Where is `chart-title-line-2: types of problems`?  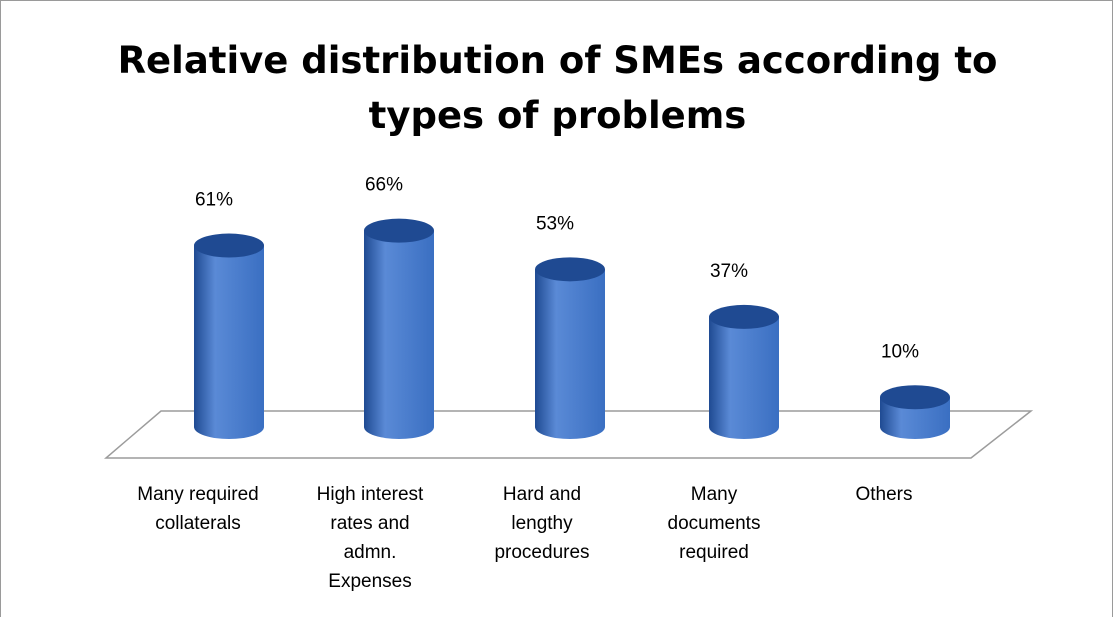
chart-title-line-2: types of problems is located at coordinates (557, 115).